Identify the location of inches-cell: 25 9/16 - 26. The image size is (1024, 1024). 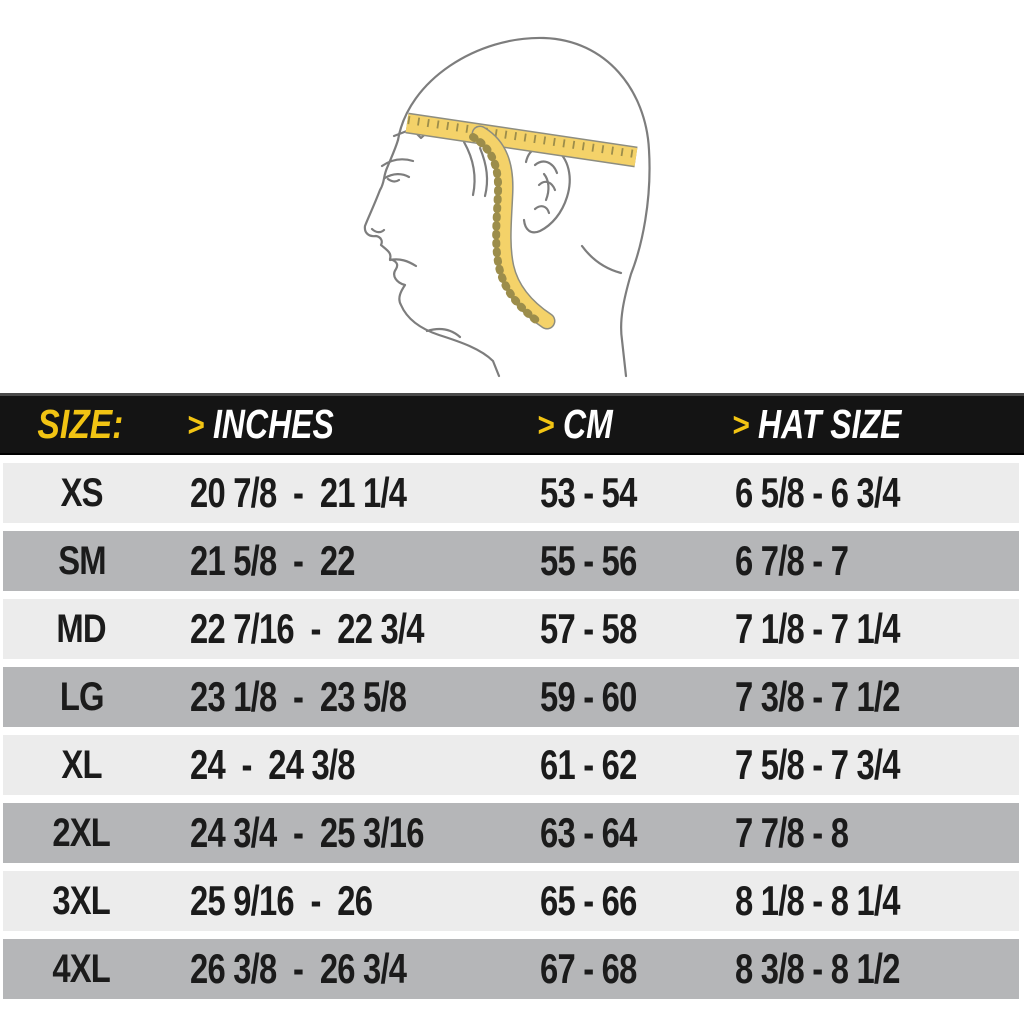
(281, 900).